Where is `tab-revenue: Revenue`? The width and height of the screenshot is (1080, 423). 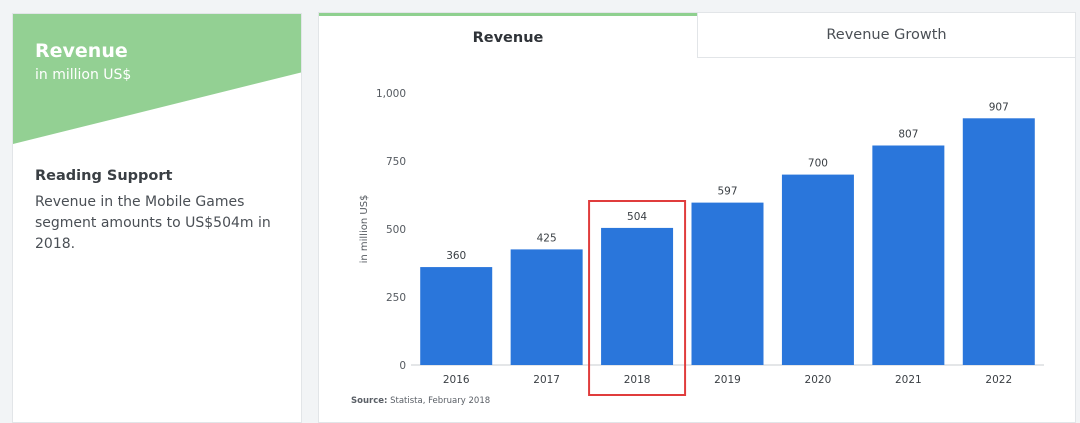 tab-revenue: Revenue is located at coordinates (508, 36).